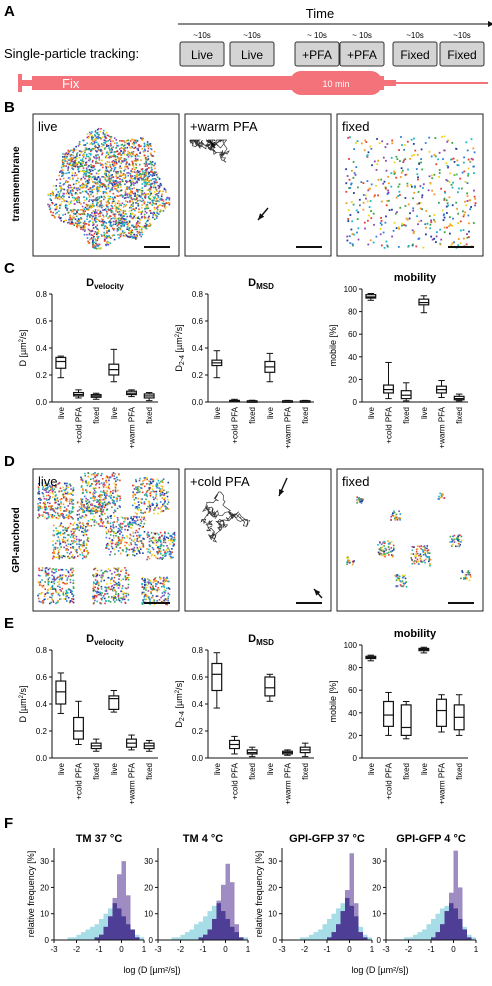  What do you see at coordinates (114, 412) in the screenshot?
I see `category-label: live` at bounding box center [114, 412].